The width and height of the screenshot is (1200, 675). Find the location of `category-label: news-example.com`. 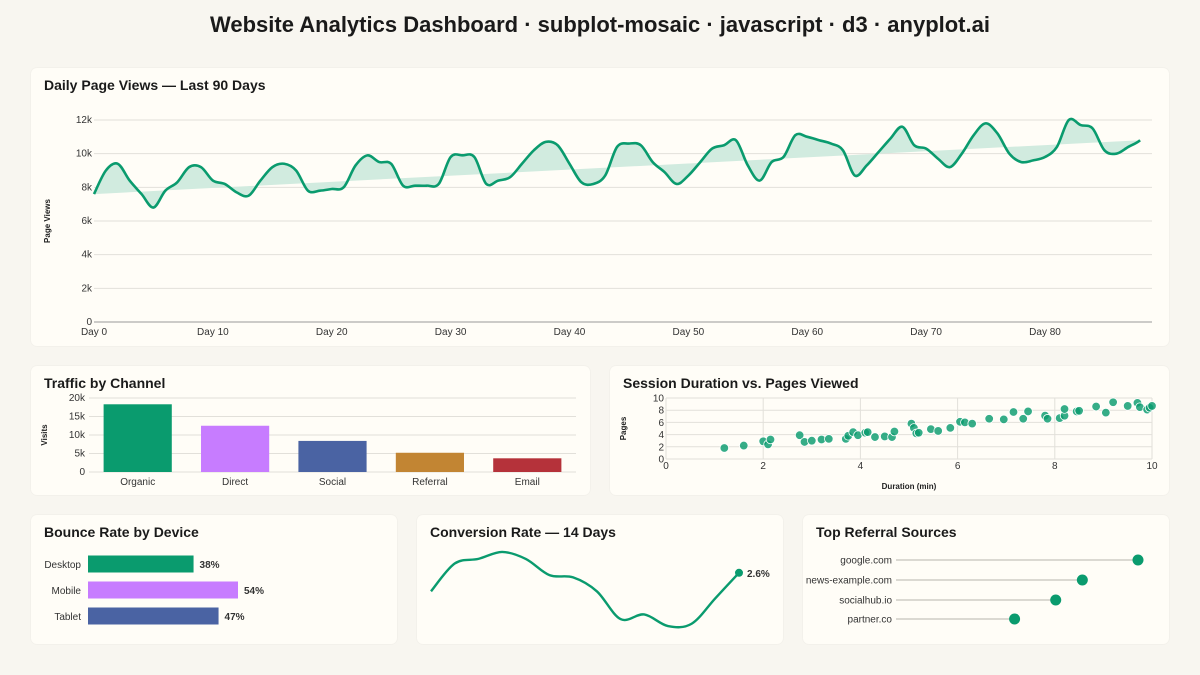

category-label: news-example.com is located at coordinates (849, 581).